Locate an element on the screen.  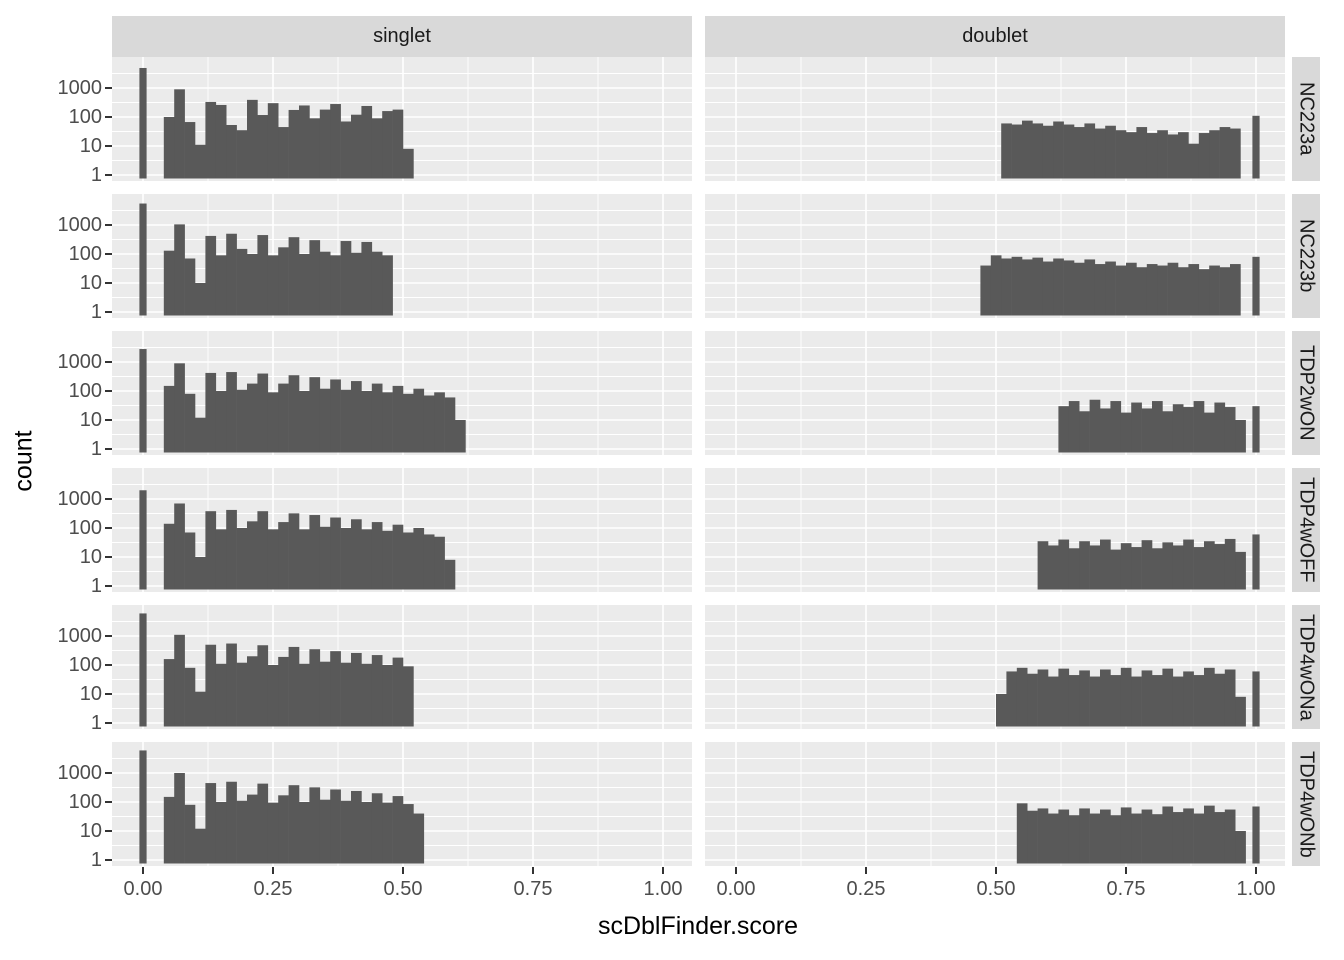
facet-strip-NC223b-label: NC223b is located at coordinates (1306, 256).